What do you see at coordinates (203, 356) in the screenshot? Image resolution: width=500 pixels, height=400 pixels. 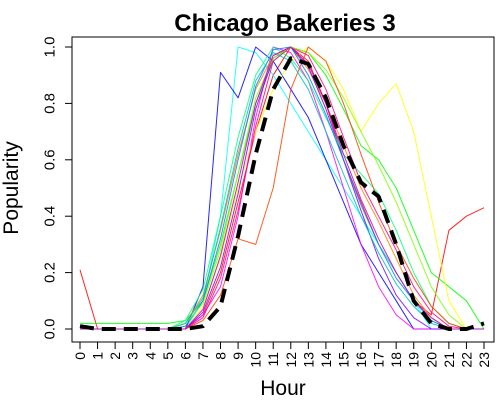 I see `x-tick-label: 7` at bounding box center [203, 356].